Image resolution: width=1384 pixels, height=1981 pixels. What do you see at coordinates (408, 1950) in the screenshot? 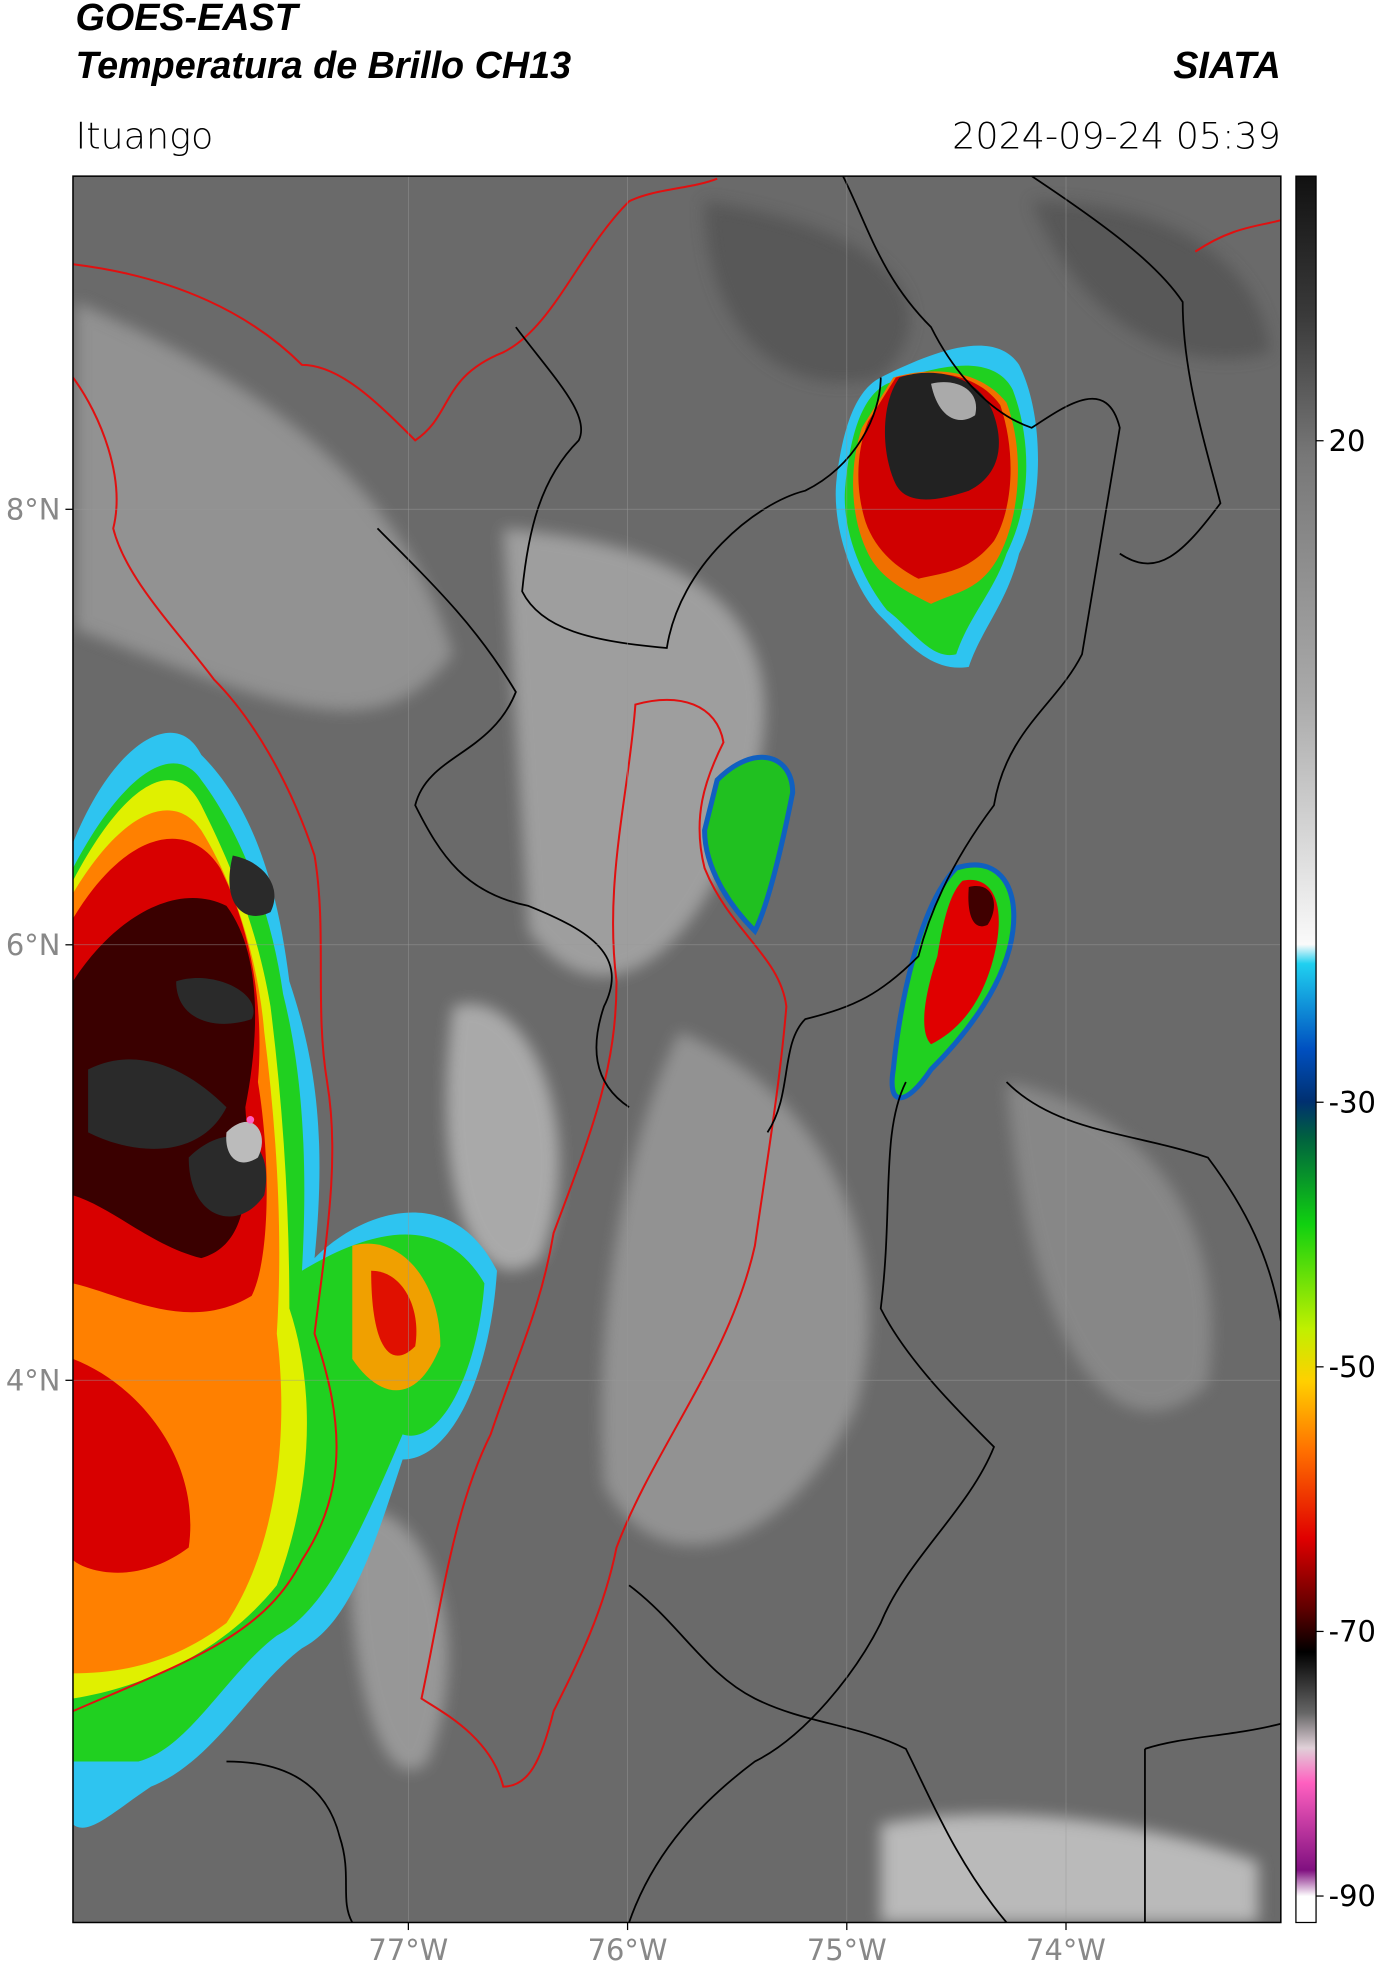
I see `x-tick-label: 77°W` at bounding box center [408, 1950].